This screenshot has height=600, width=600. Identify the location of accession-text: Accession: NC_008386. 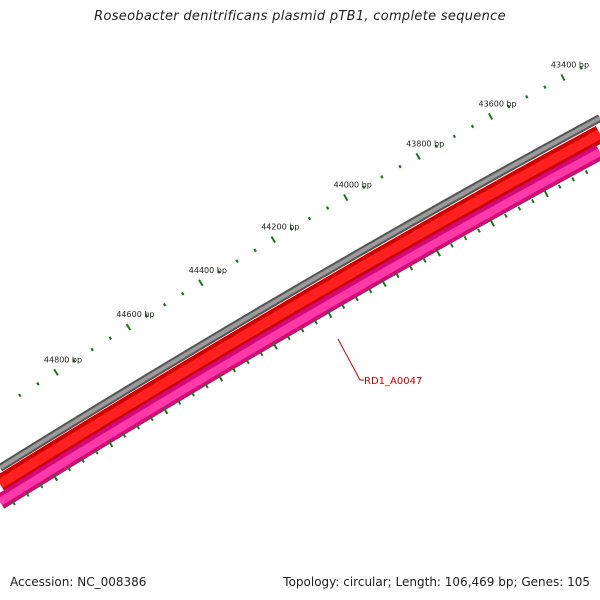
(78, 582).